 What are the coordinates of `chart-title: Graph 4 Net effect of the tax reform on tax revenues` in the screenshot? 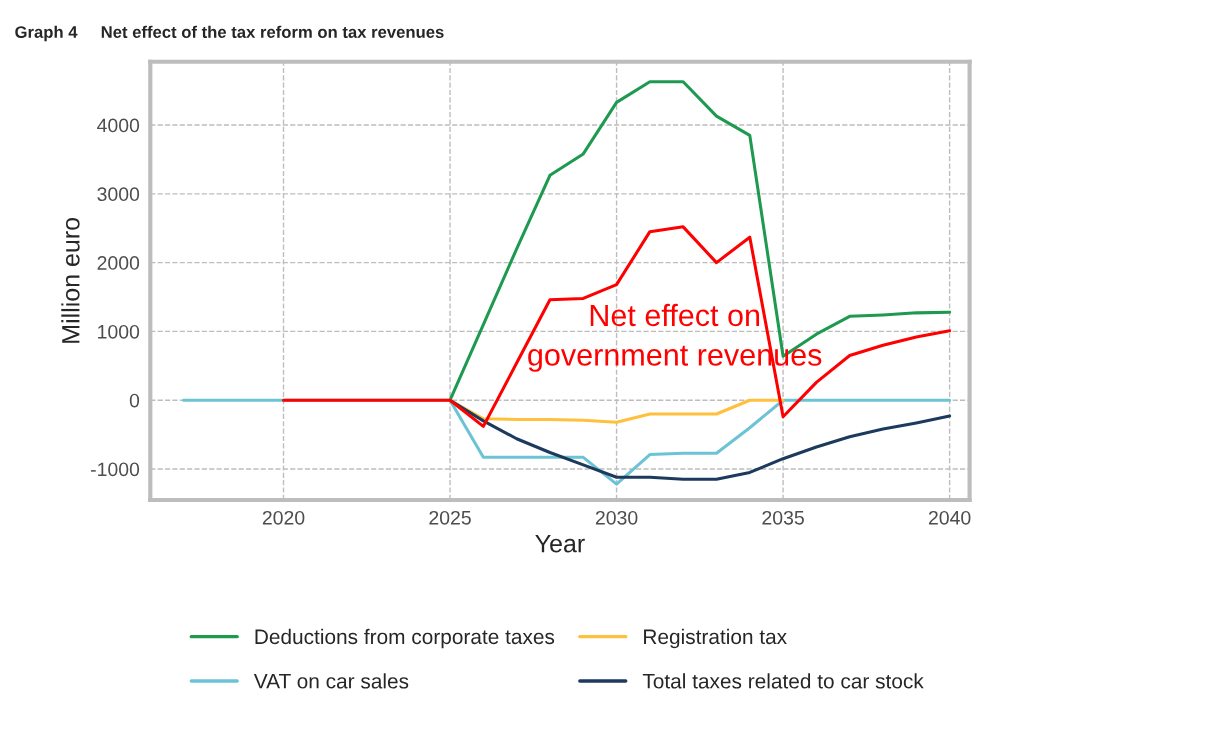 It's located at (229, 33).